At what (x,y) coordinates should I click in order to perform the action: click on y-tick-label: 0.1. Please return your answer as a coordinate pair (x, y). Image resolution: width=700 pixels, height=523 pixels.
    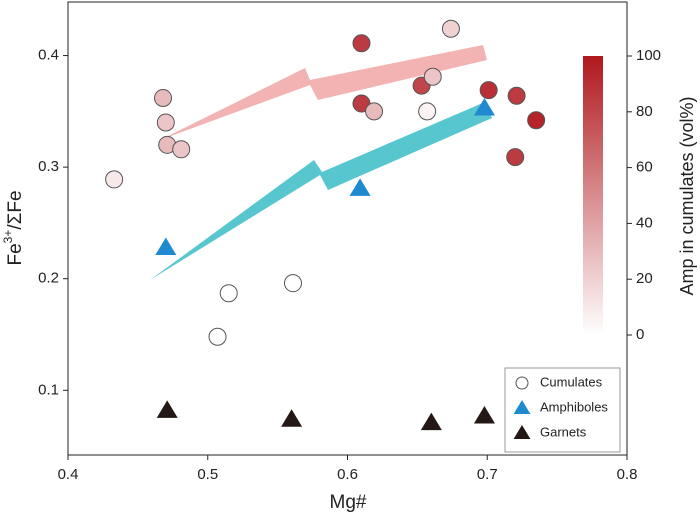
    Looking at the image, I should click on (48, 389).